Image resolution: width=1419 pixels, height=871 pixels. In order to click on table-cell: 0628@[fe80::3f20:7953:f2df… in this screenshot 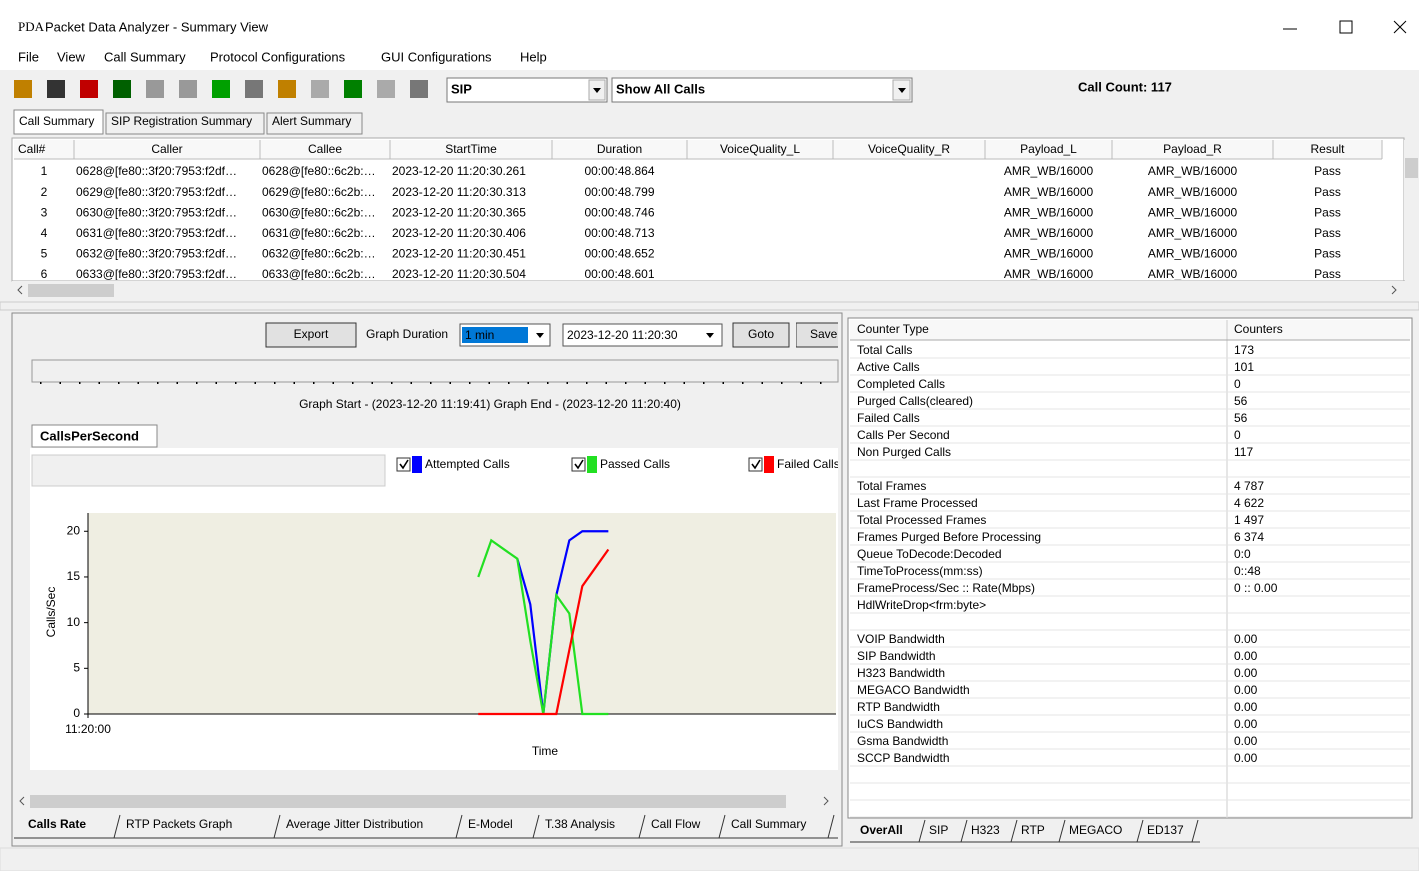, I will do `click(156, 171)`.